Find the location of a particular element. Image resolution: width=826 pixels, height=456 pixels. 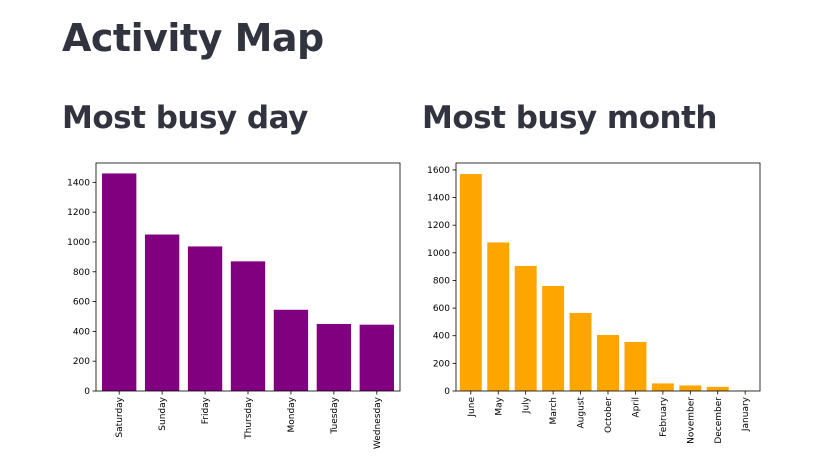

month-xtick-label: March is located at coordinates (554, 410).